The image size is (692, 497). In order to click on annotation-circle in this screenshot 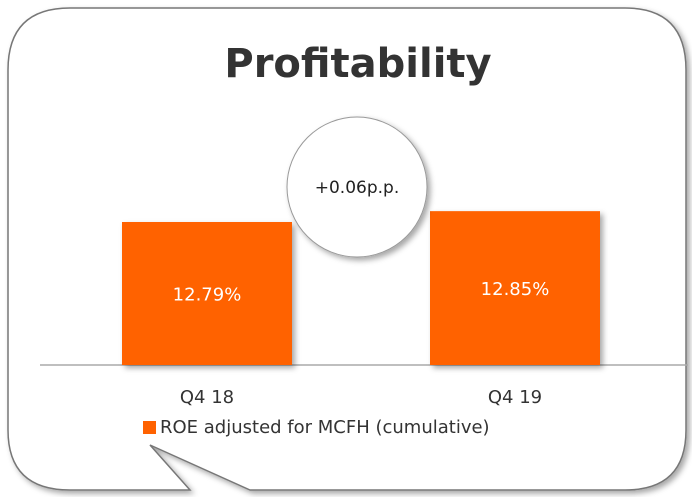, I will do `click(357, 187)`.